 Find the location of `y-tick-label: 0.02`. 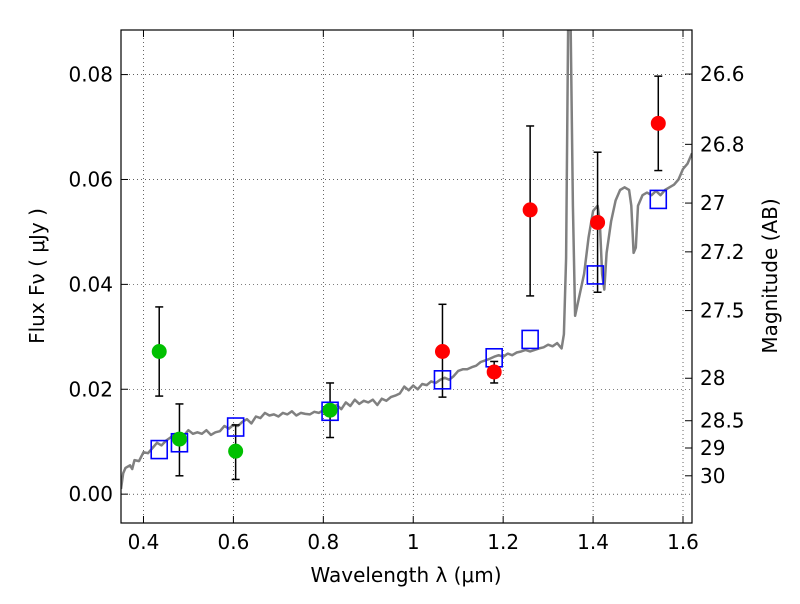

y-tick-label: 0.02 is located at coordinates (90, 389).